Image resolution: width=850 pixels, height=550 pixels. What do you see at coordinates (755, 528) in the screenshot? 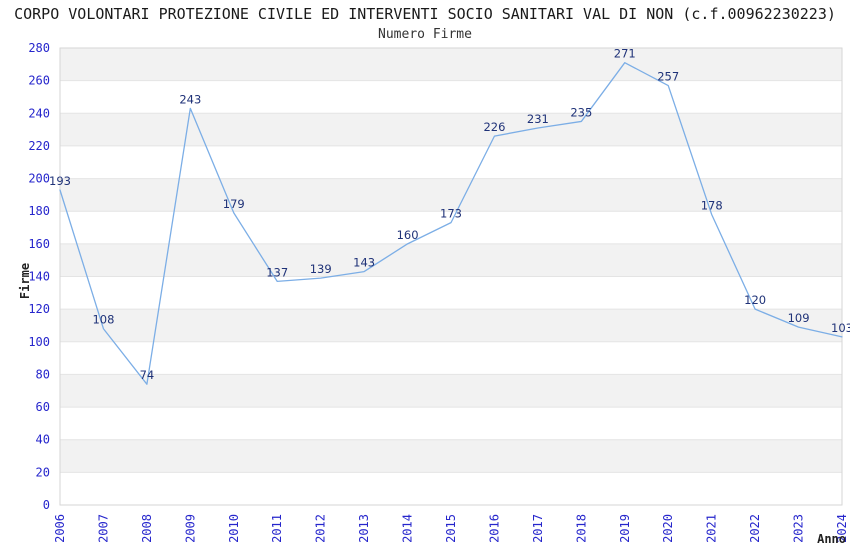
I see `x-tick-label: 2022` at bounding box center [755, 528].